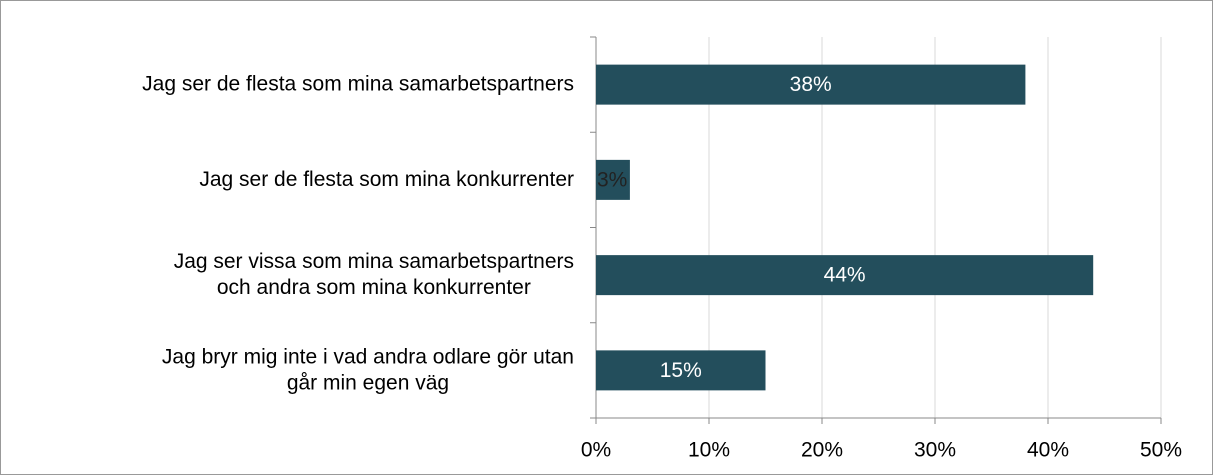  What do you see at coordinates (1161, 450) in the screenshot?
I see `x-tick-label: 50%` at bounding box center [1161, 450].